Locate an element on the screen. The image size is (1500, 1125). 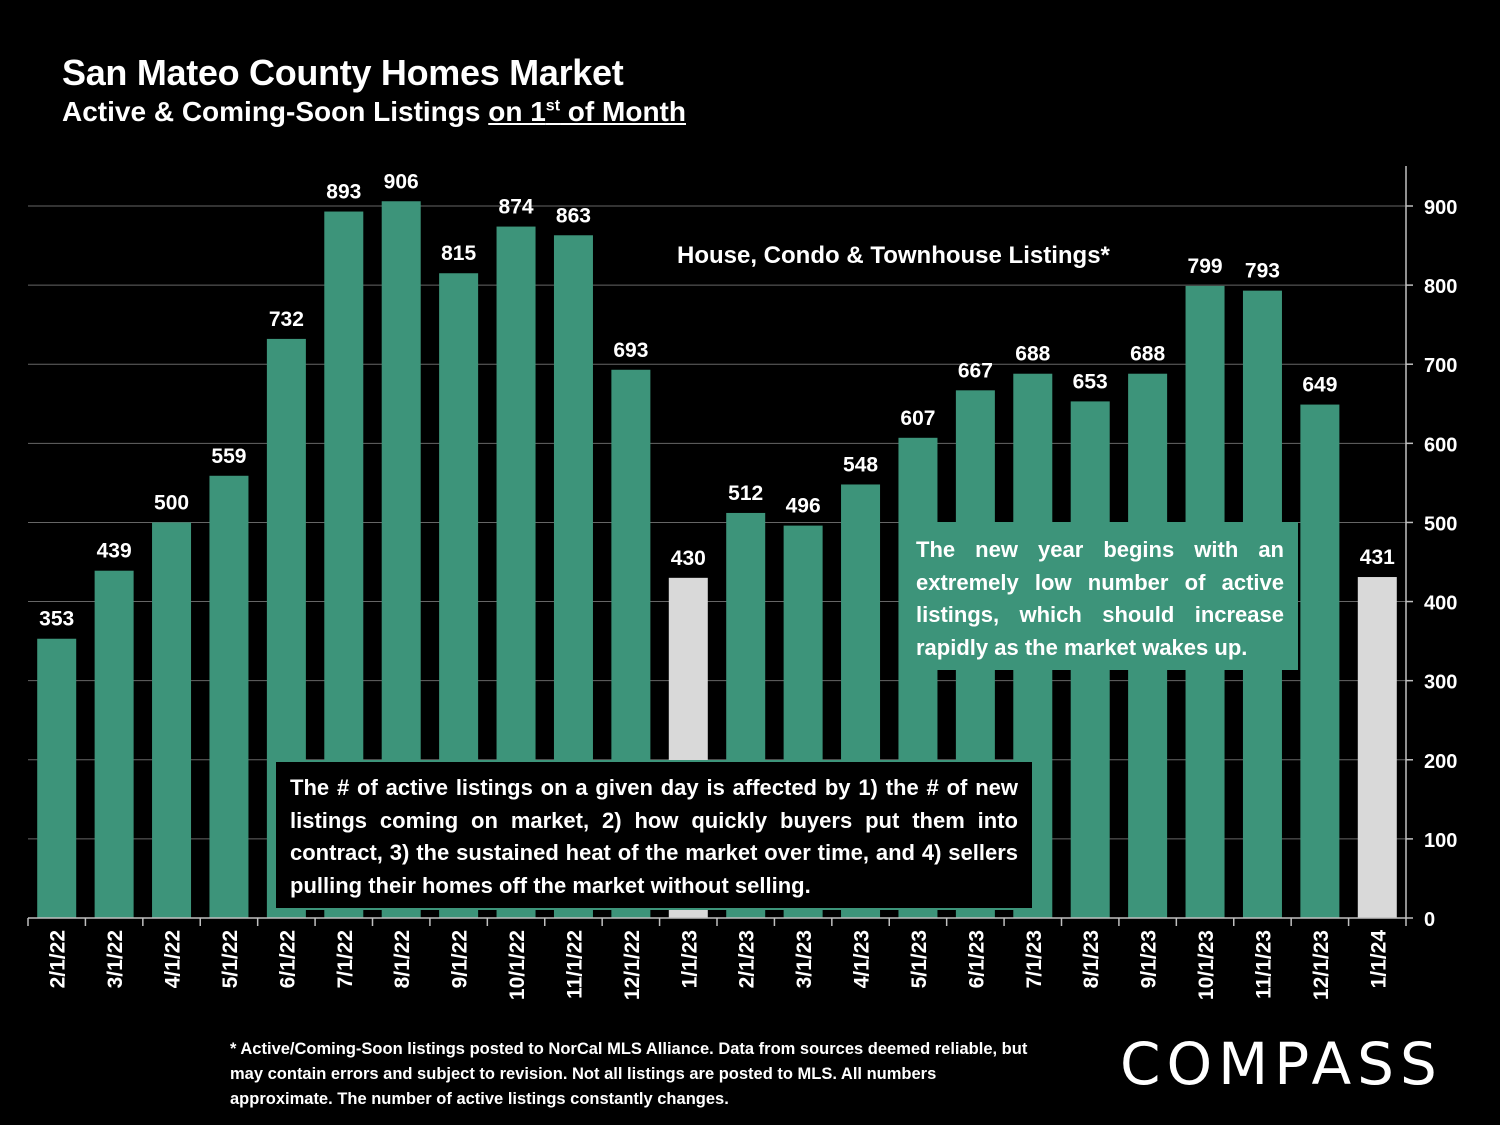
data-label: 893 is located at coordinates (343, 192).